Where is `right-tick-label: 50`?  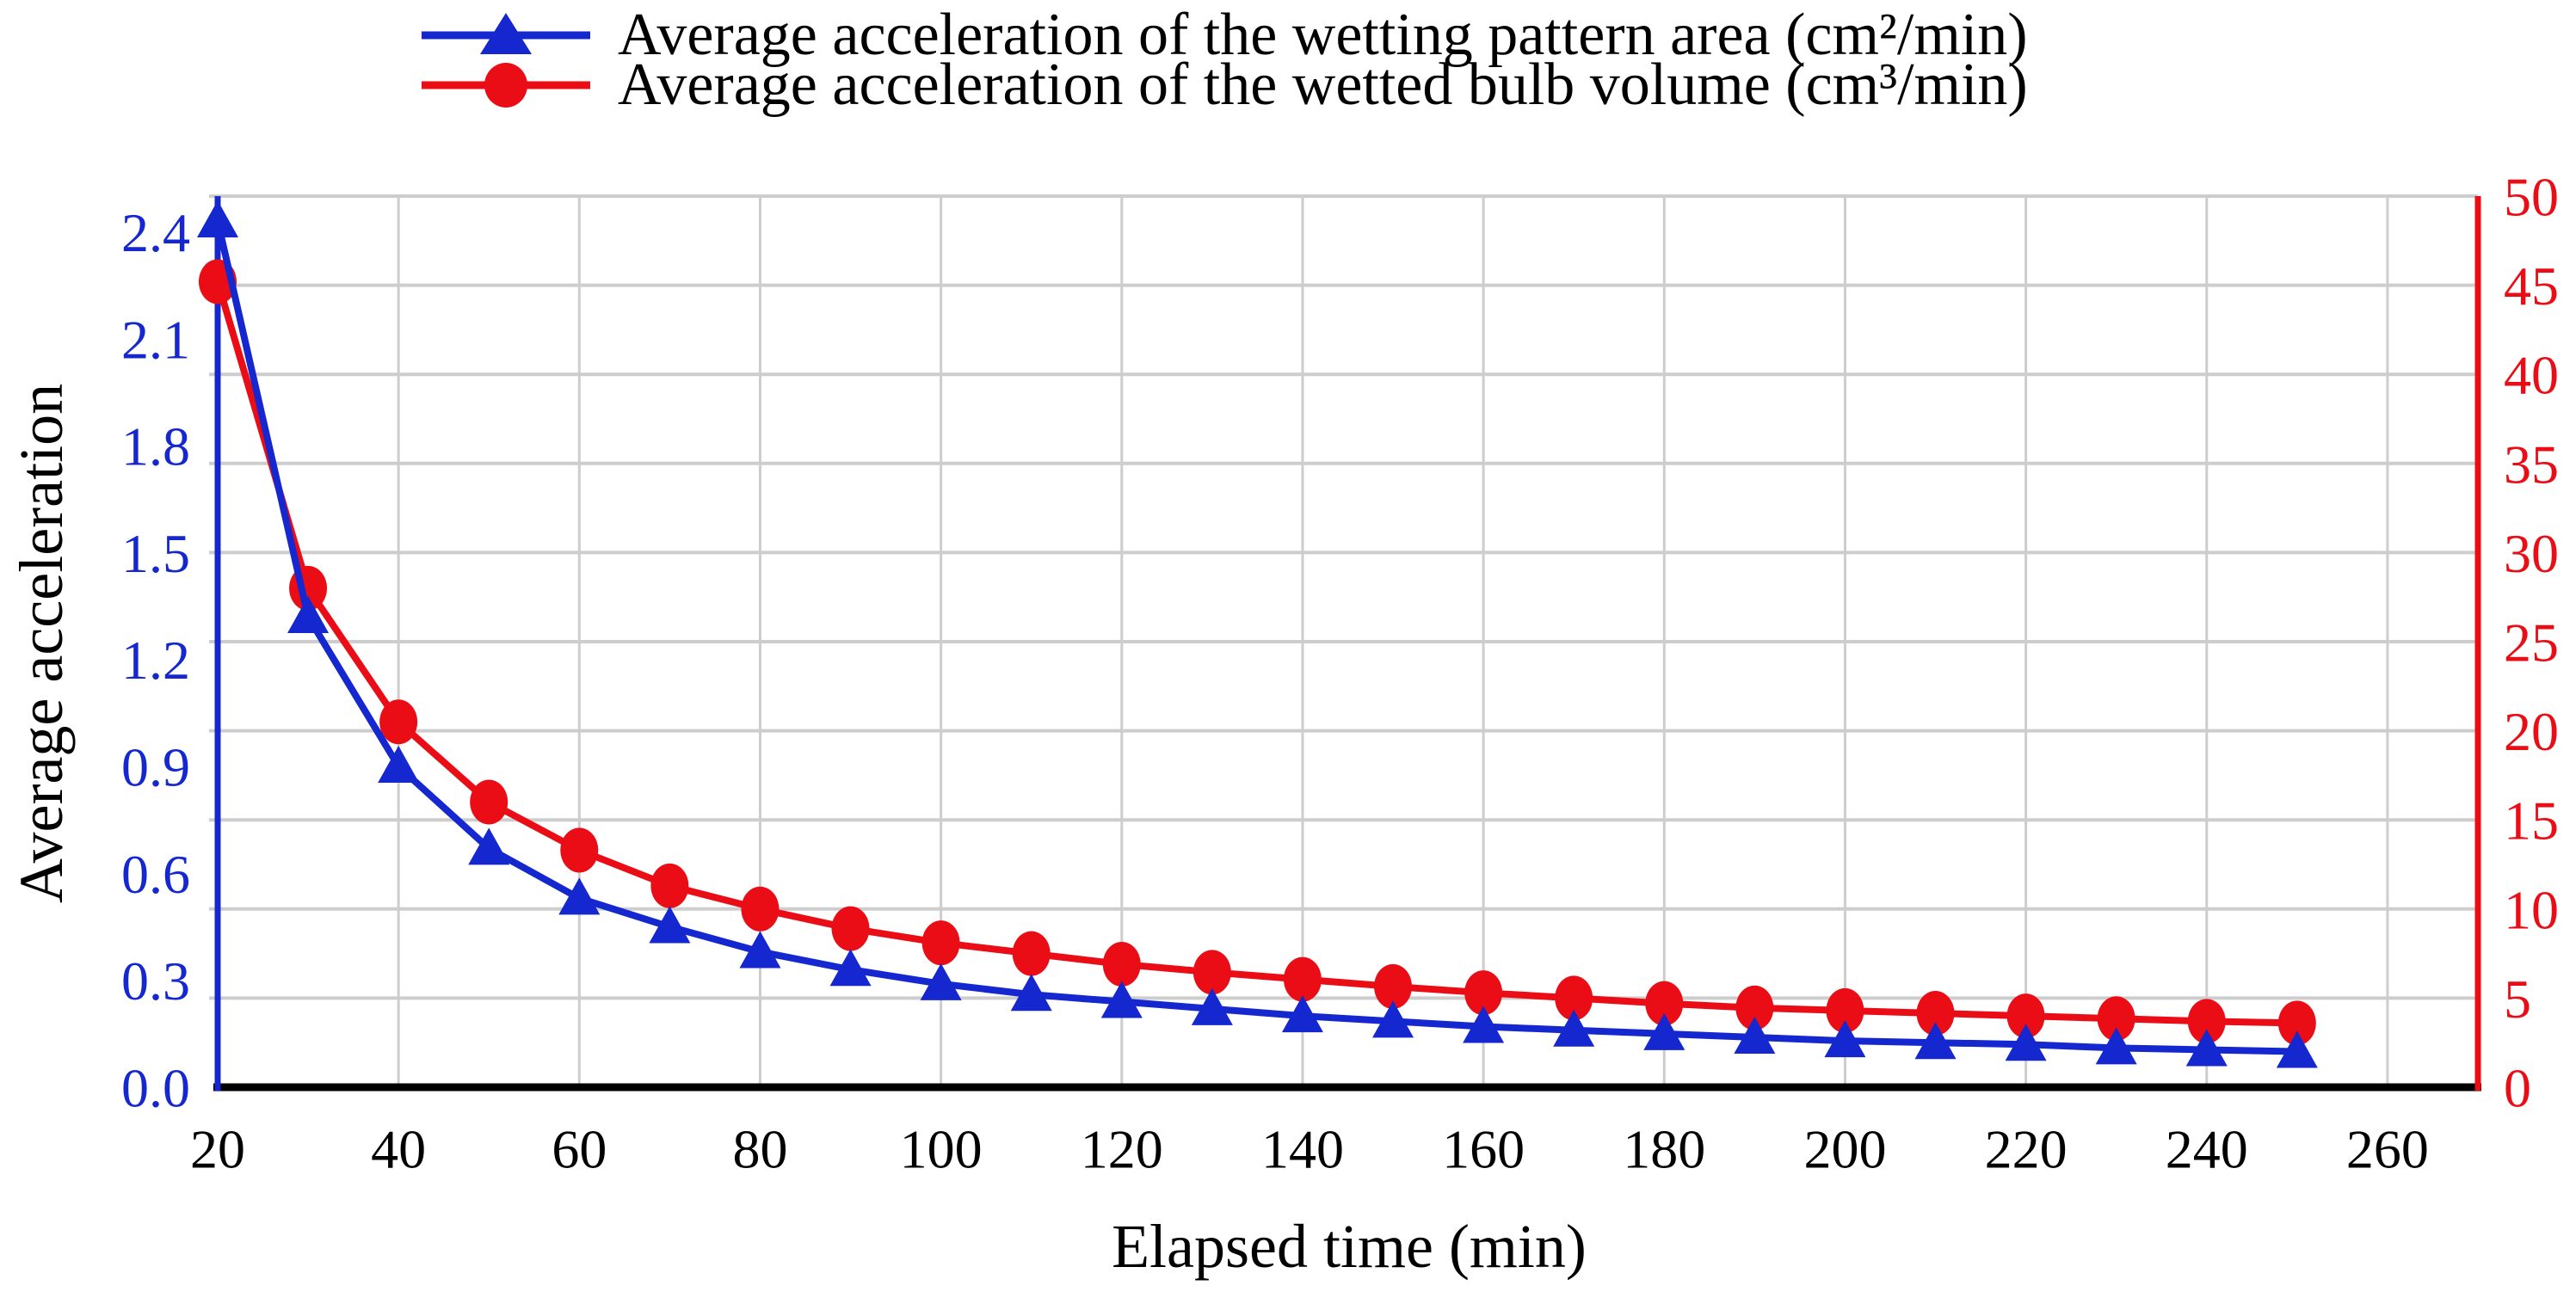
right-tick-label: 50 is located at coordinates (2532, 197).